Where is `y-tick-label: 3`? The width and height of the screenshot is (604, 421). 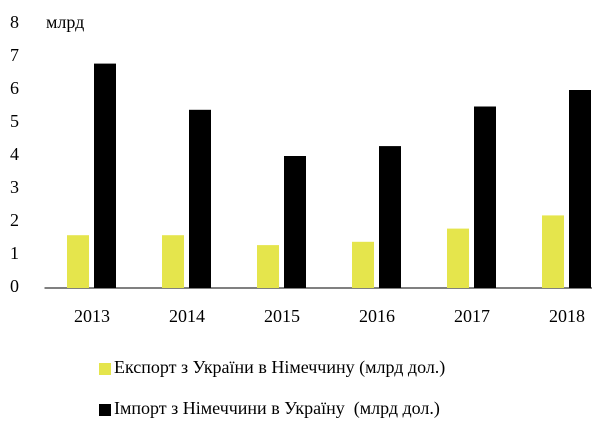
y-tick-label: 3 is located at coordinates (14, 187).